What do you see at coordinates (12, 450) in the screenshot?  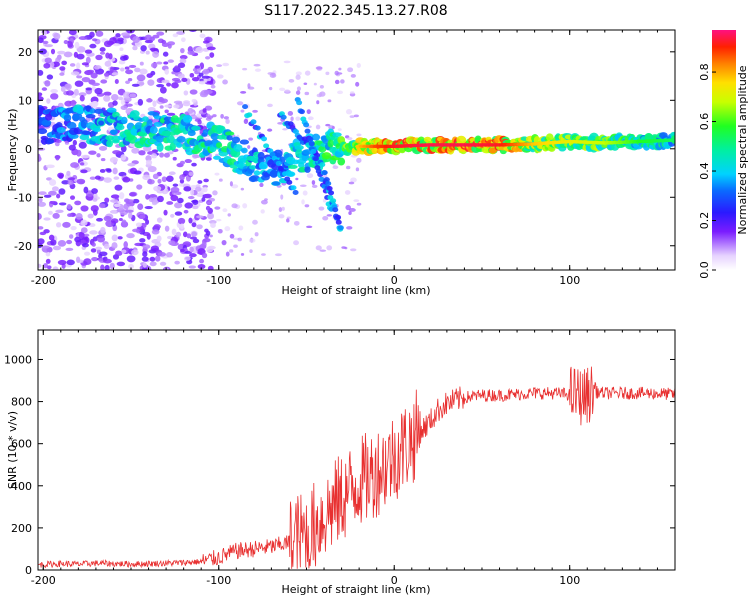 I see `snr-y-axis-label: SNR (10 * v/v)` at bounding box center [12, 450].